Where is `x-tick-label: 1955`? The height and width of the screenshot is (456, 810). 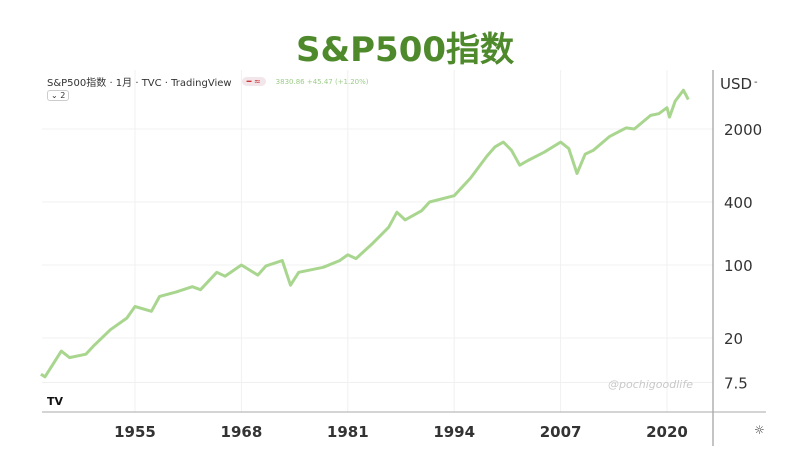 x-tick-label: 1955 is located at coordinates (135, 432).